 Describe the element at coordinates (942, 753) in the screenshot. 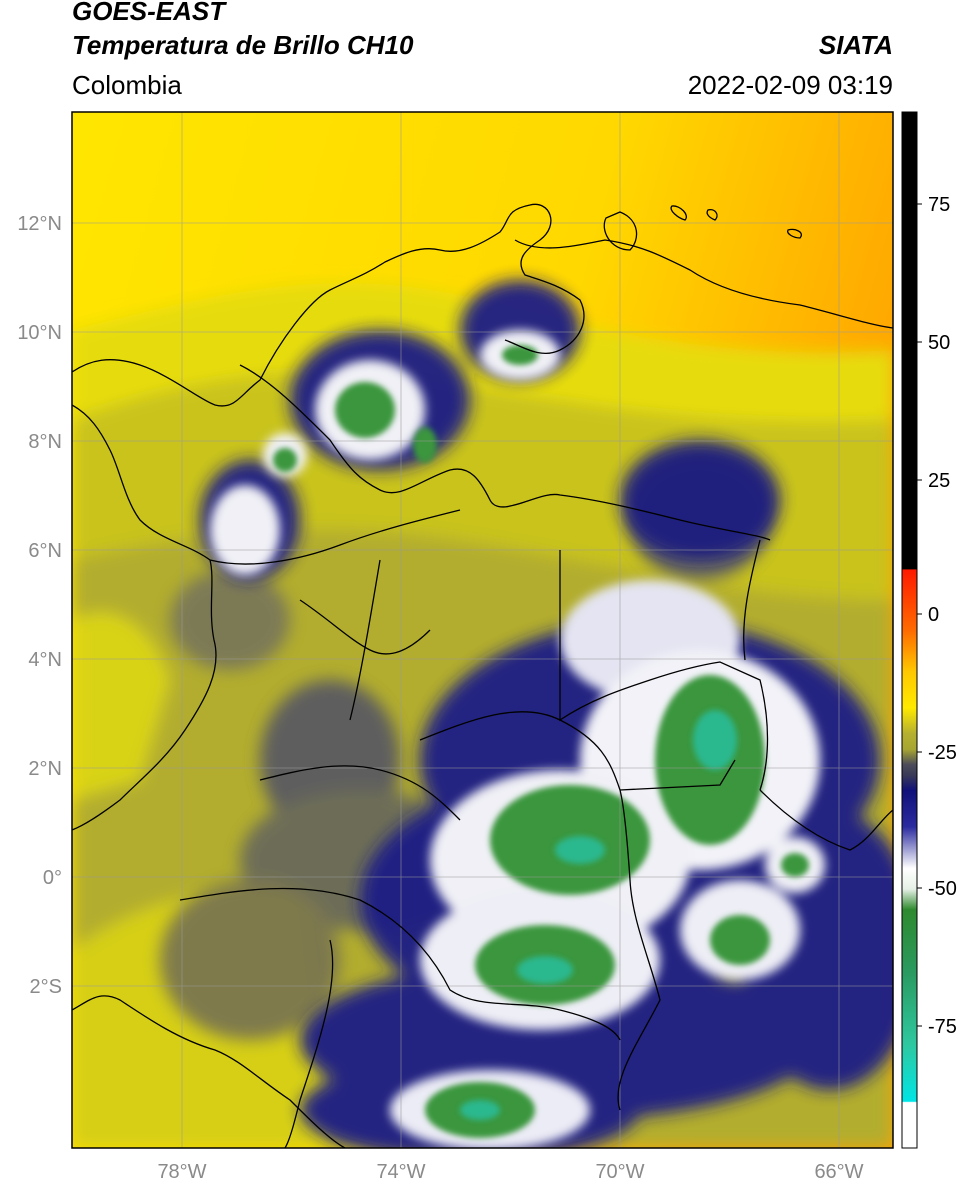

I see `colorbar-tick: -25` at that location.